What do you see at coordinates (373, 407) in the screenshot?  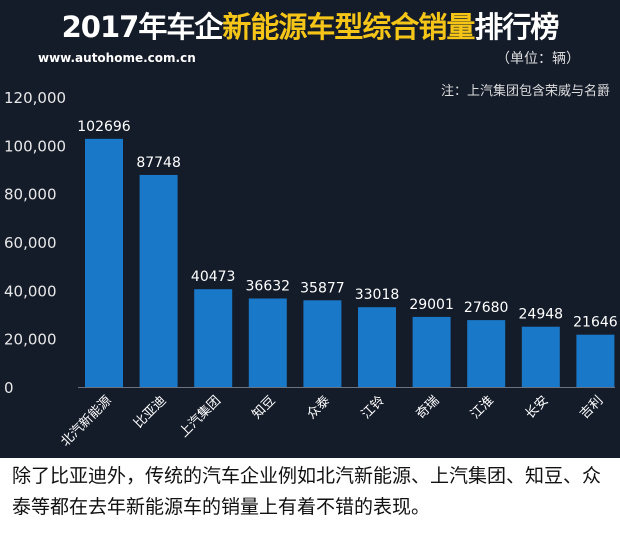 I see `category-label: 江铃` at bounding box center [373, 407].